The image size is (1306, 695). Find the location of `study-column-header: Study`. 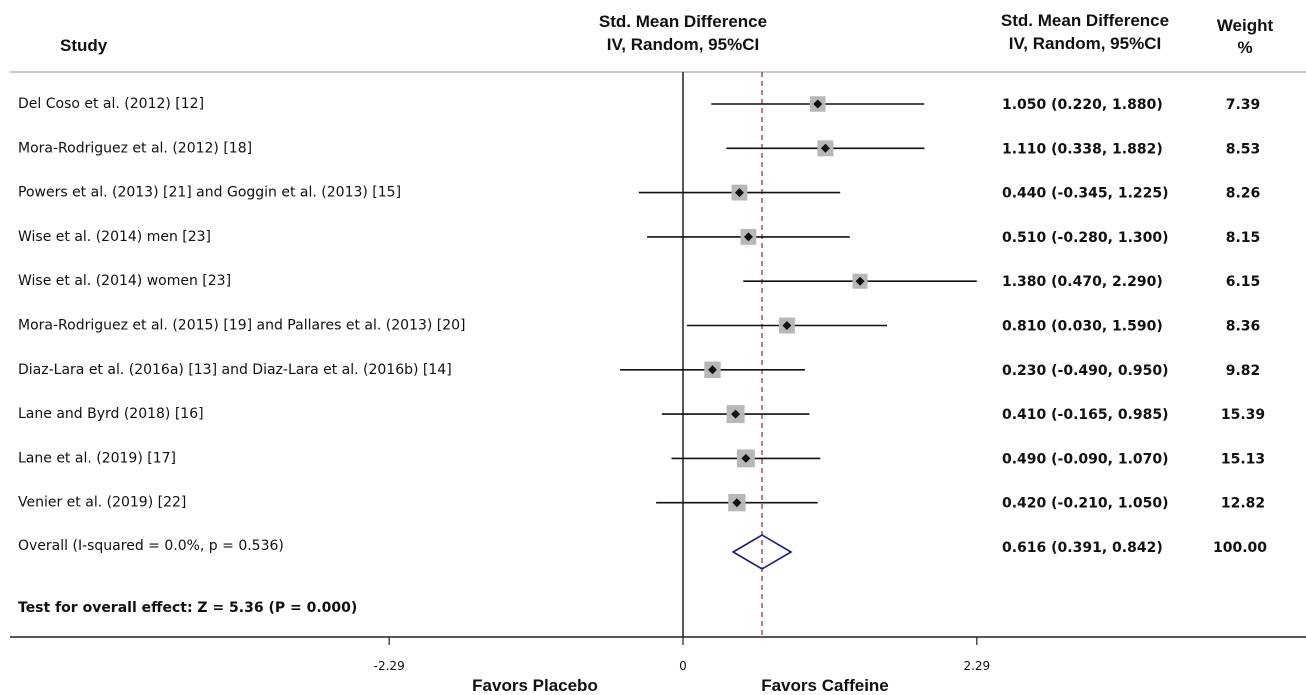

study-column-header: Study is located at coordinates (84, 45).